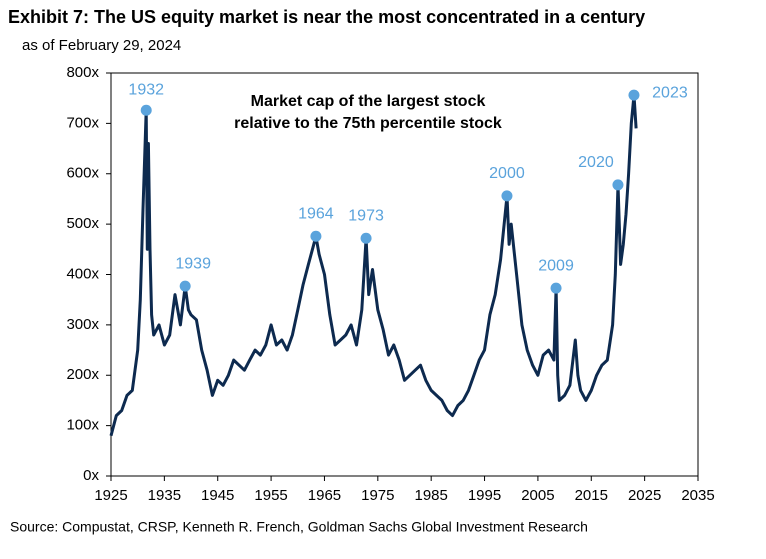 The image size is (766, 559). What do you see at coordinates (591, 495) in the screenshot?
I see `x-tick-label: 2015` at bounding box center [591, 495].